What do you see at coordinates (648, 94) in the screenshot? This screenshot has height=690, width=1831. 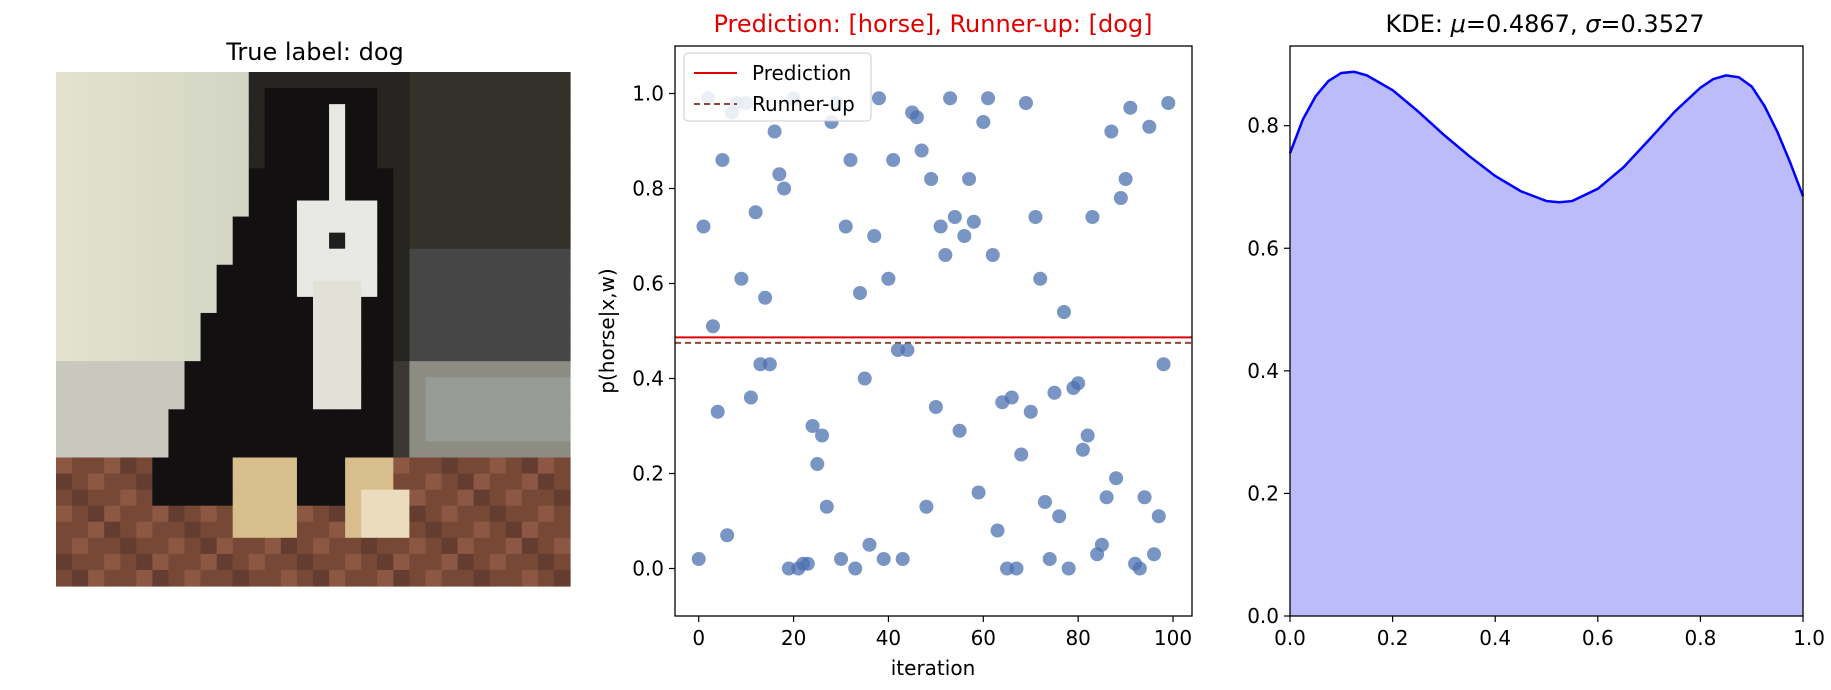 I see `y-tick-label: 1.0` at bounding box center [648, 94].